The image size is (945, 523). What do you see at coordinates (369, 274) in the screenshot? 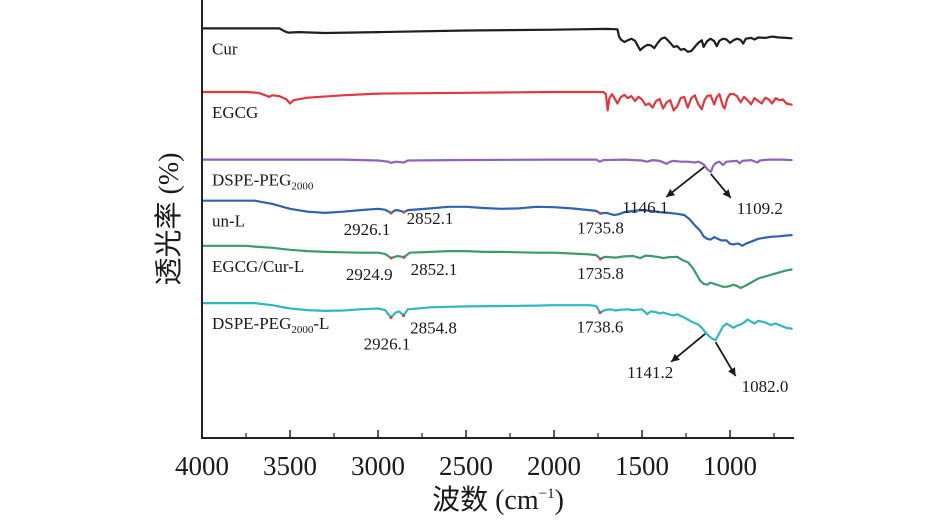
I see `peak-label: 2924.9` at bounding box center [369, 274].